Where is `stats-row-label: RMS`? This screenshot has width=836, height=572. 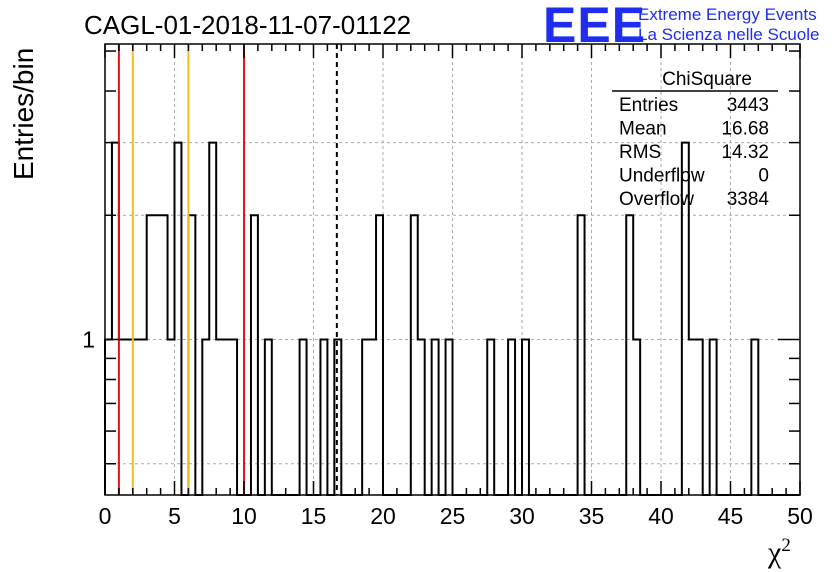 stats-row-label: RMS is located at coordinates (640, 152).